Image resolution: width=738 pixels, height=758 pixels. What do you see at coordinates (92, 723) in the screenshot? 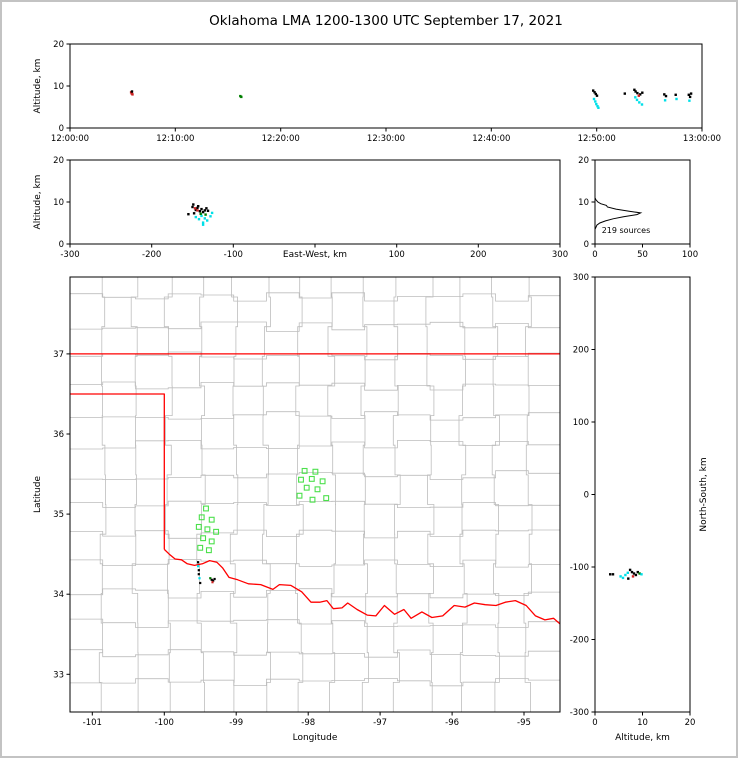
I see `x-tick-label: -101` at bounding box center [92, 723].